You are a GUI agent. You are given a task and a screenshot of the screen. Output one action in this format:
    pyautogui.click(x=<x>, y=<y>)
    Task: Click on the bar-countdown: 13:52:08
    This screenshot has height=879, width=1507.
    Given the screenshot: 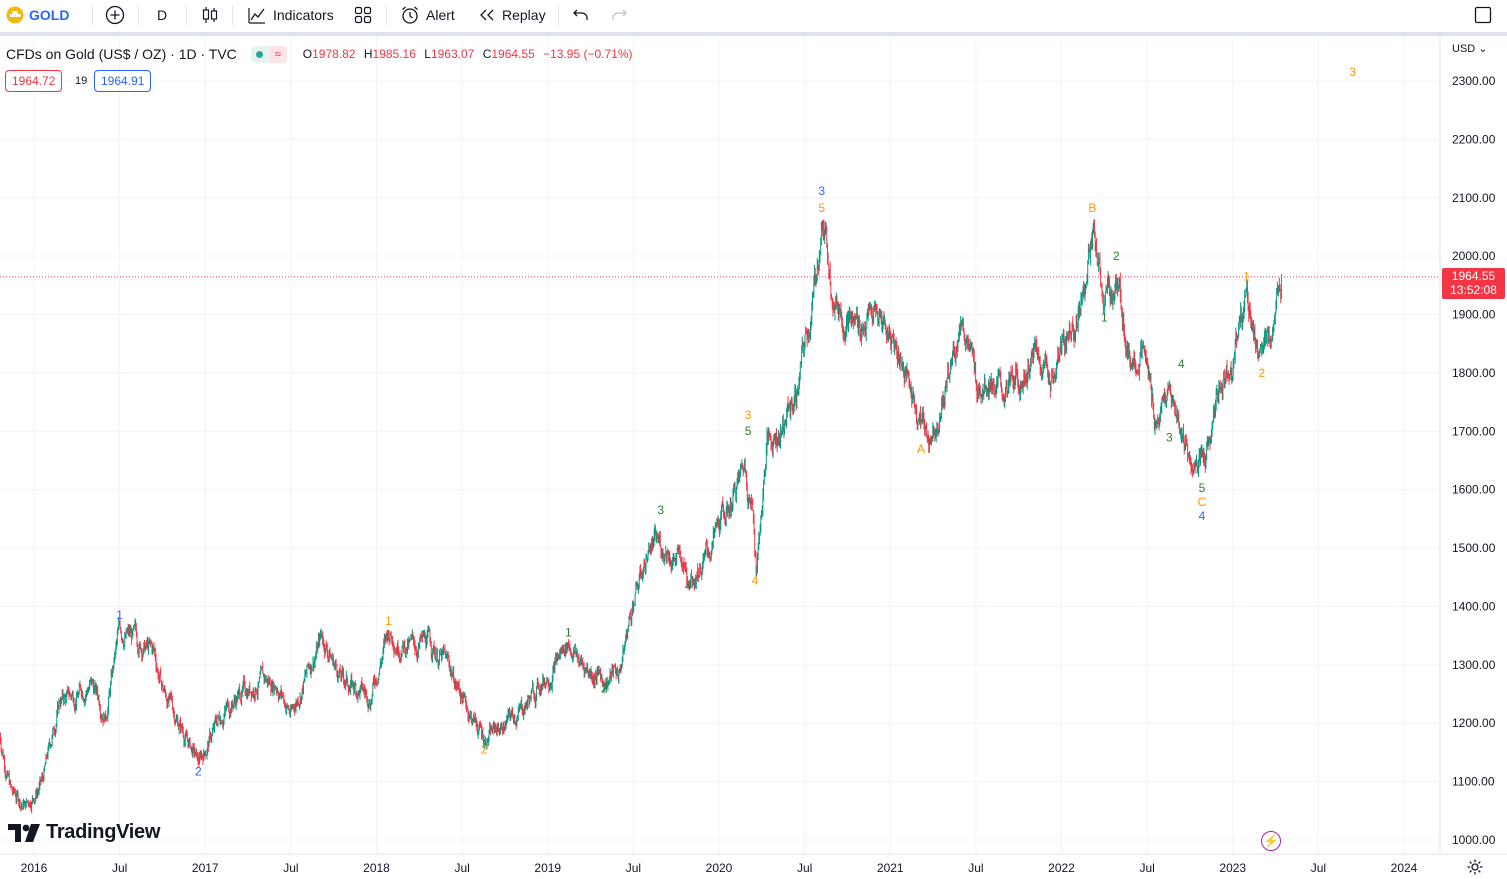 What is the action you would take?
    pyautogui.click(x=1473, y=290)
    